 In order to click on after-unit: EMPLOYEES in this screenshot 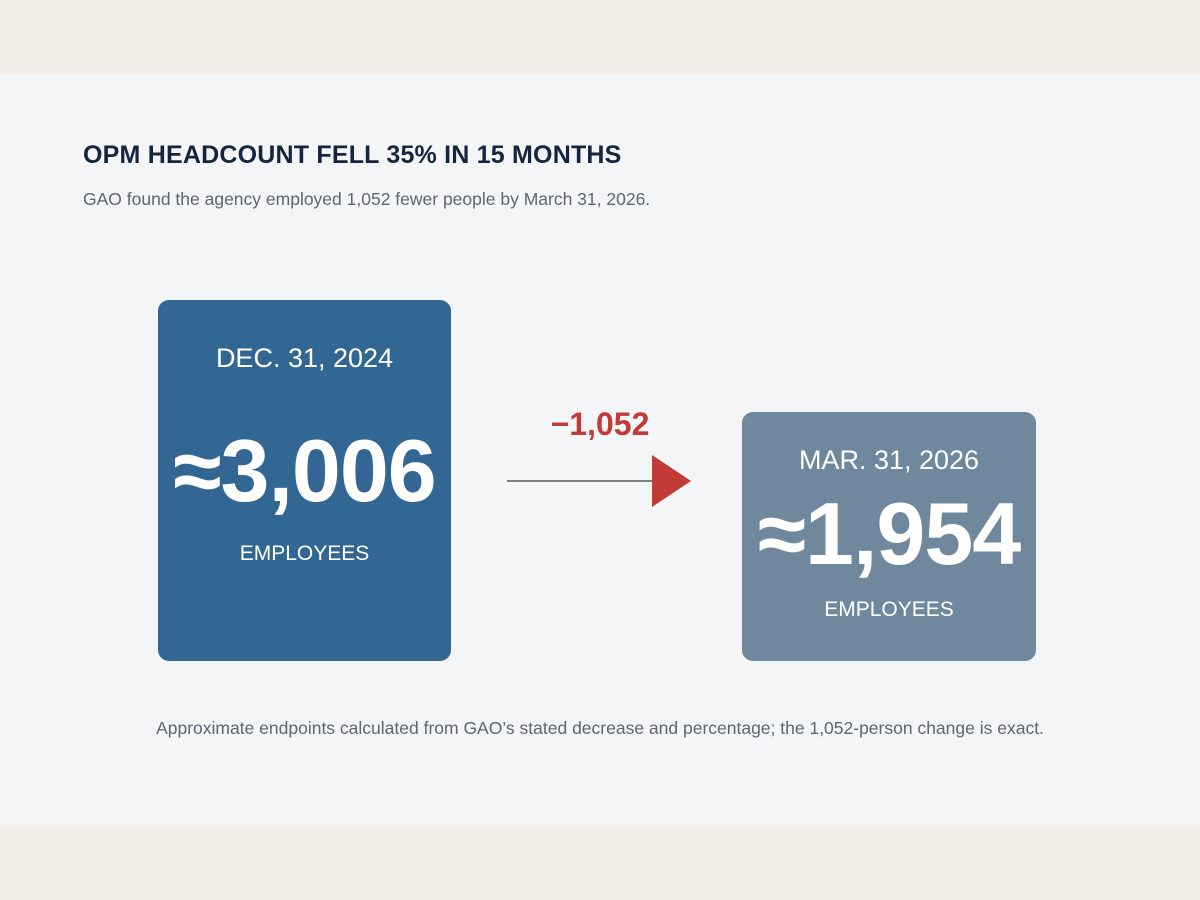, I will do `click(889, 609)`.